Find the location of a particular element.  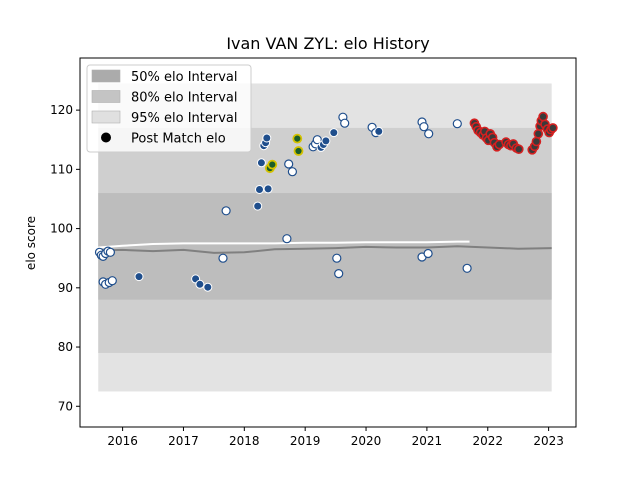

legend-label-2: 80% elo Interval is located at coordinates (184, 98).